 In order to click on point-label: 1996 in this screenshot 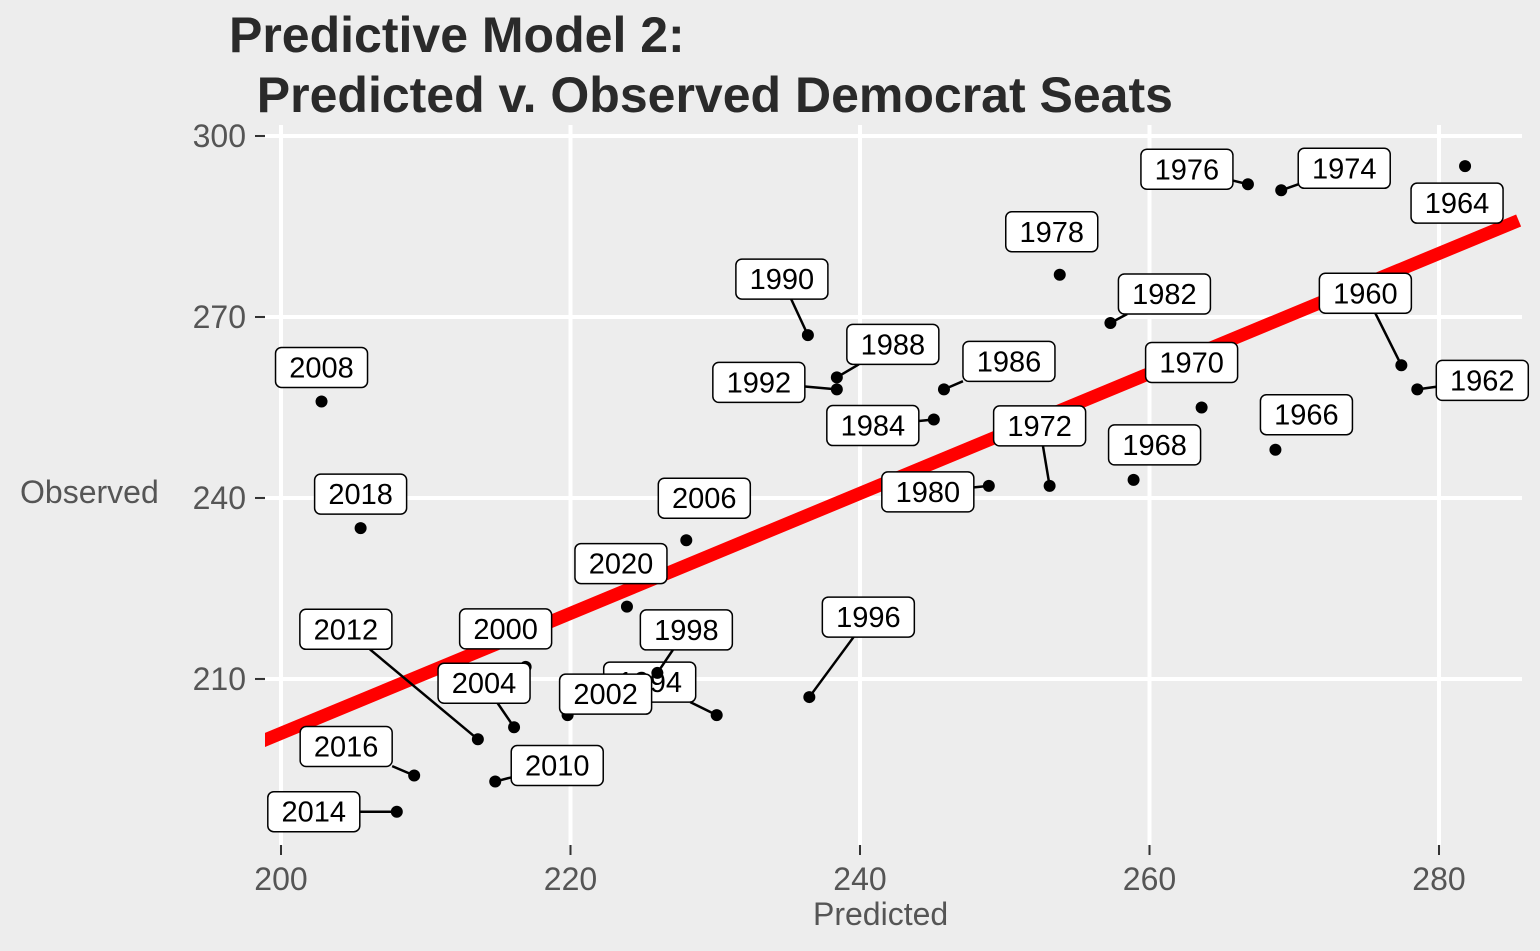, I will do `click(868, 617)`.